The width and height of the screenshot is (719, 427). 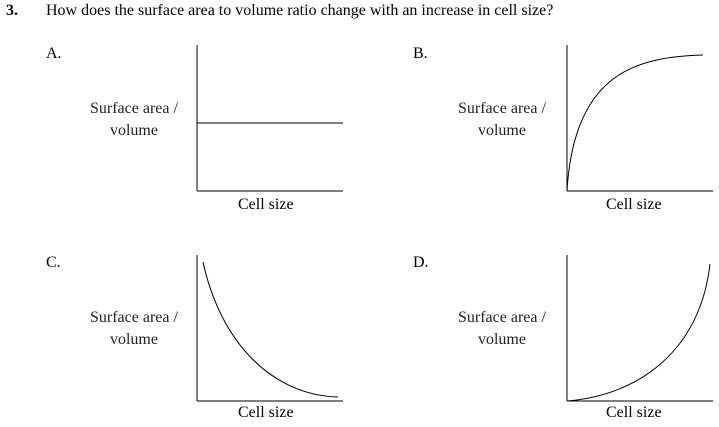 What do you see at coordinates (420, 53) in the screenshot?
I see `option-b-letter: B.` at bounding box center [420, 53].